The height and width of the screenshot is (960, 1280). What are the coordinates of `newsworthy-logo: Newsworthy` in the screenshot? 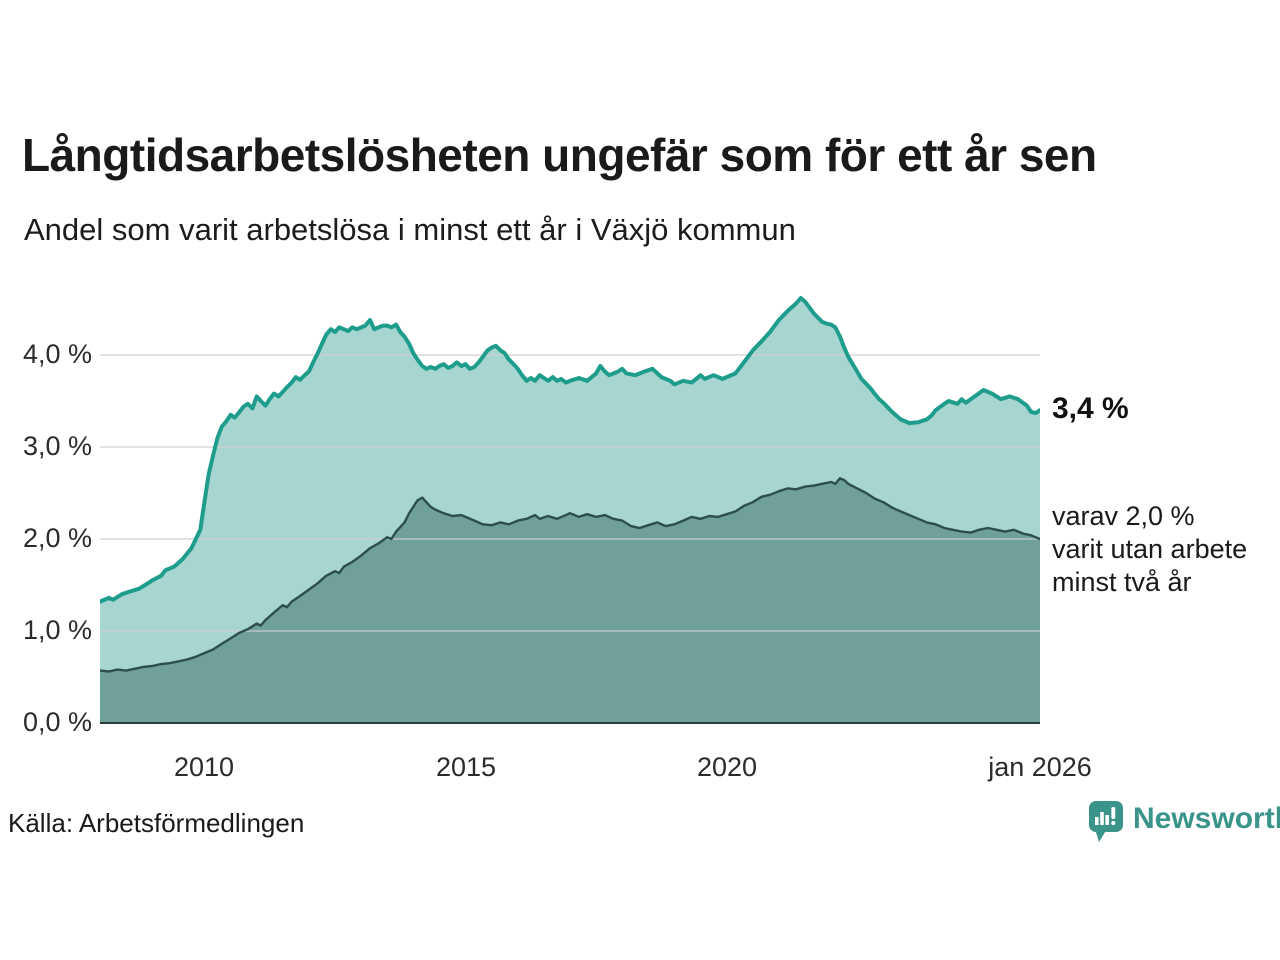 It's located at (1184, 822).